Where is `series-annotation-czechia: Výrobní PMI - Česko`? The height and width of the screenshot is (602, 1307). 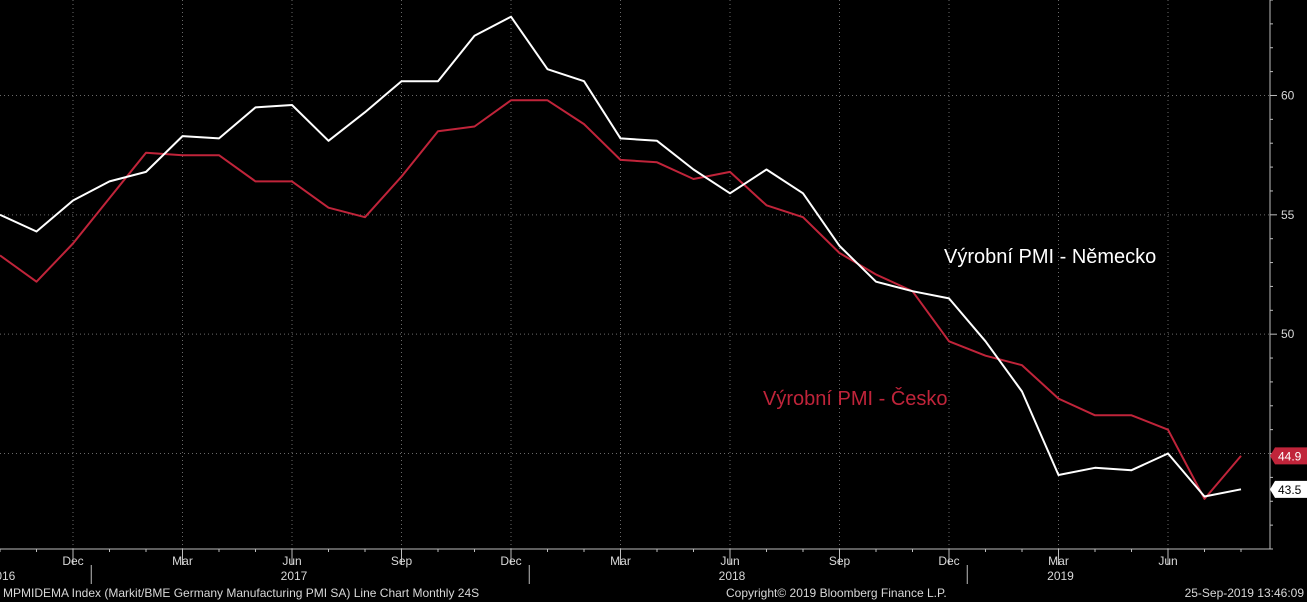
series-annotation-czechia: Výrobní PMI - Česko is located at coordinates (855, 398).